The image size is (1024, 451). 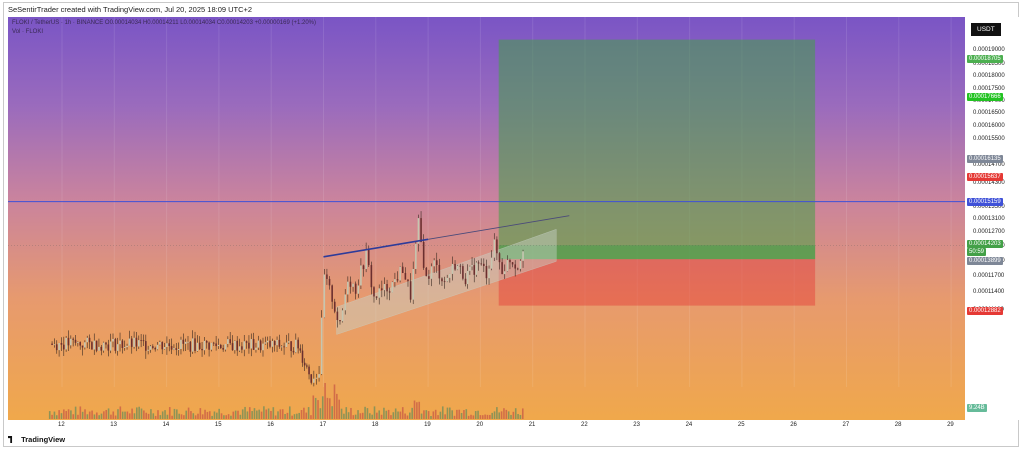 I want to click on brand-name: TradingView, so click(x=43, y=439).